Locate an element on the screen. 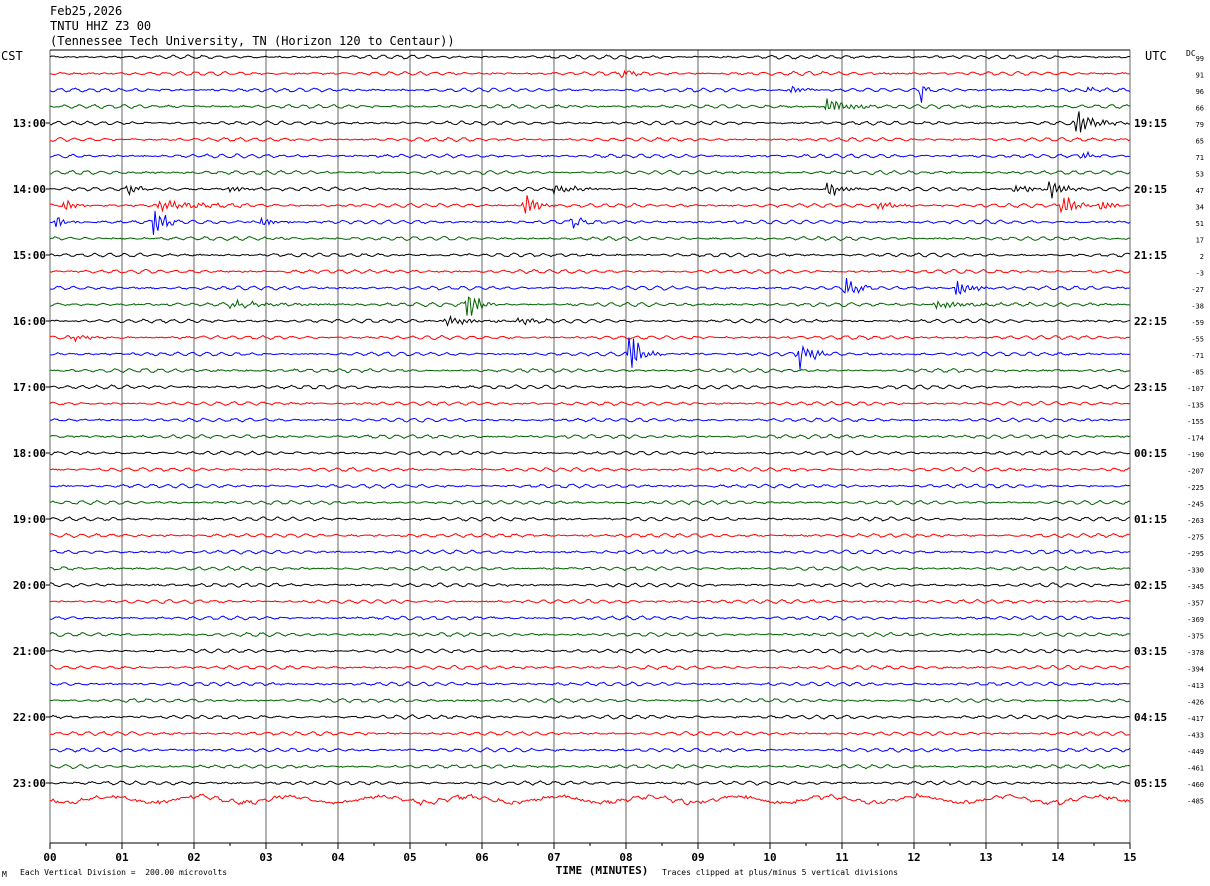  right-hour-label: 04:15 is located at coordinates (1150, 717).